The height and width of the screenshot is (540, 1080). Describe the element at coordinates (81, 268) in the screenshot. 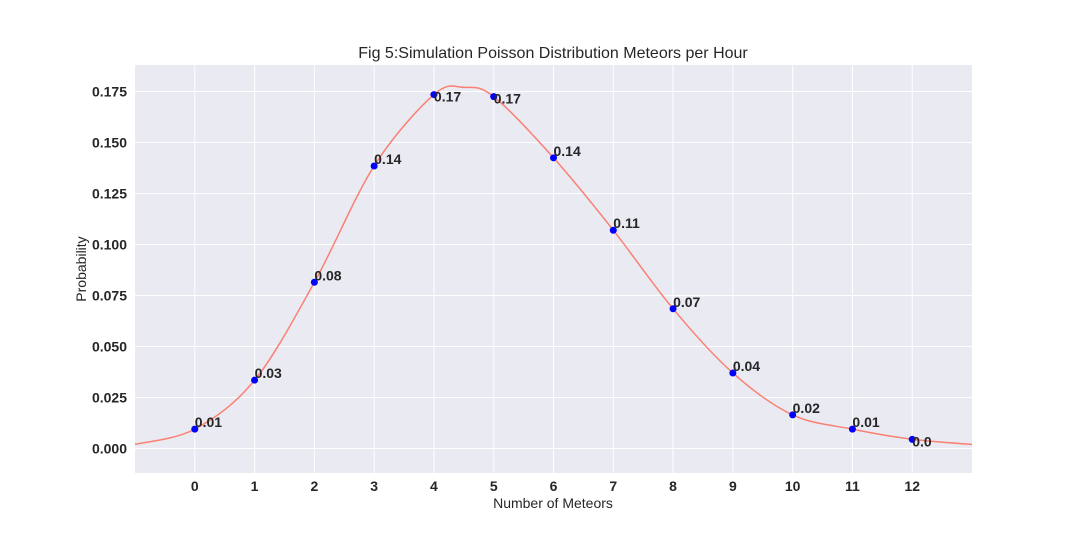

I see `y-axis-label: Probability` at that location.